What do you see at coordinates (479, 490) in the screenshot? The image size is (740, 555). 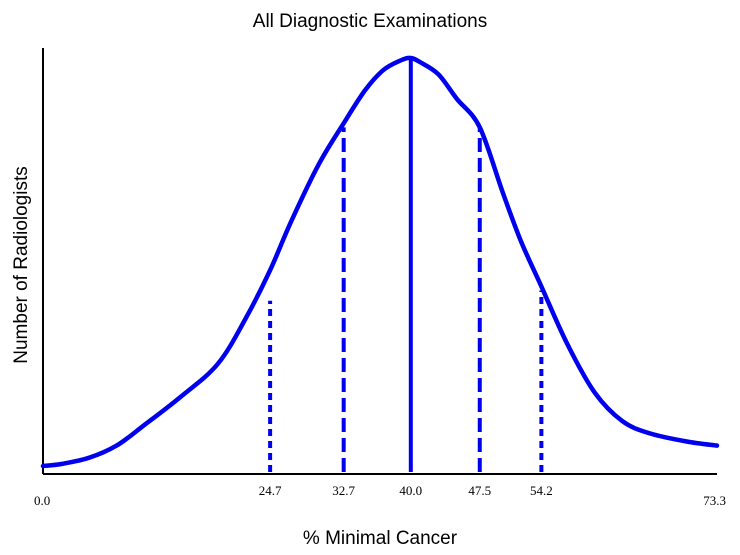 I see `marker-label-47-5: 47.5` at bounding box center [479, 490].